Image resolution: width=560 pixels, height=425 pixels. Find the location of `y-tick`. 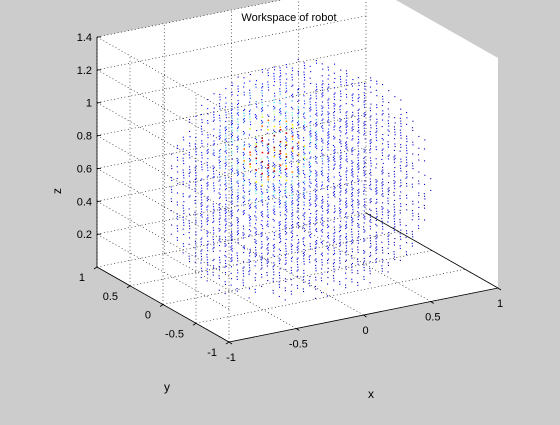

y-tick is located at coordinates (95, 268).